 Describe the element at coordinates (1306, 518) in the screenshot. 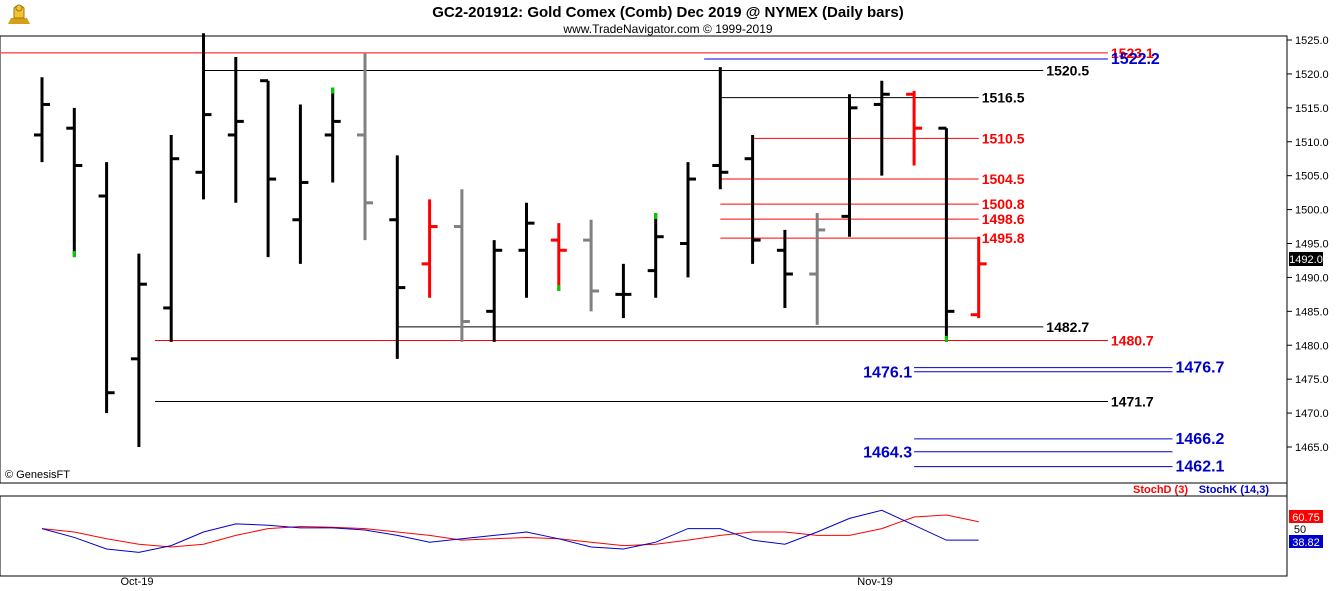

I see `stochd-value: 60.75` at that location.